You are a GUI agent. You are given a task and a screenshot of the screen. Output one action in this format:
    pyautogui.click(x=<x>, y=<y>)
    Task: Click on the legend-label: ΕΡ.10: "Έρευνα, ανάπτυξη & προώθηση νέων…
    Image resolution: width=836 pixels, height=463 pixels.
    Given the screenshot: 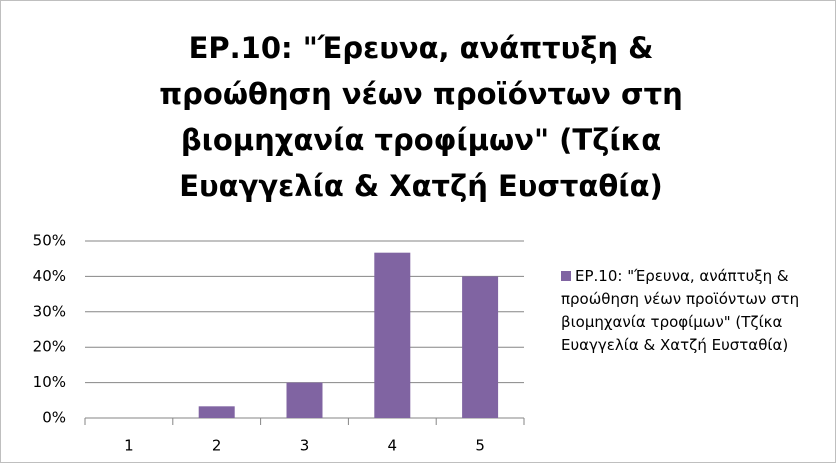 What is the action you would take?
    pyautogui.click(x=680, y=310)
    